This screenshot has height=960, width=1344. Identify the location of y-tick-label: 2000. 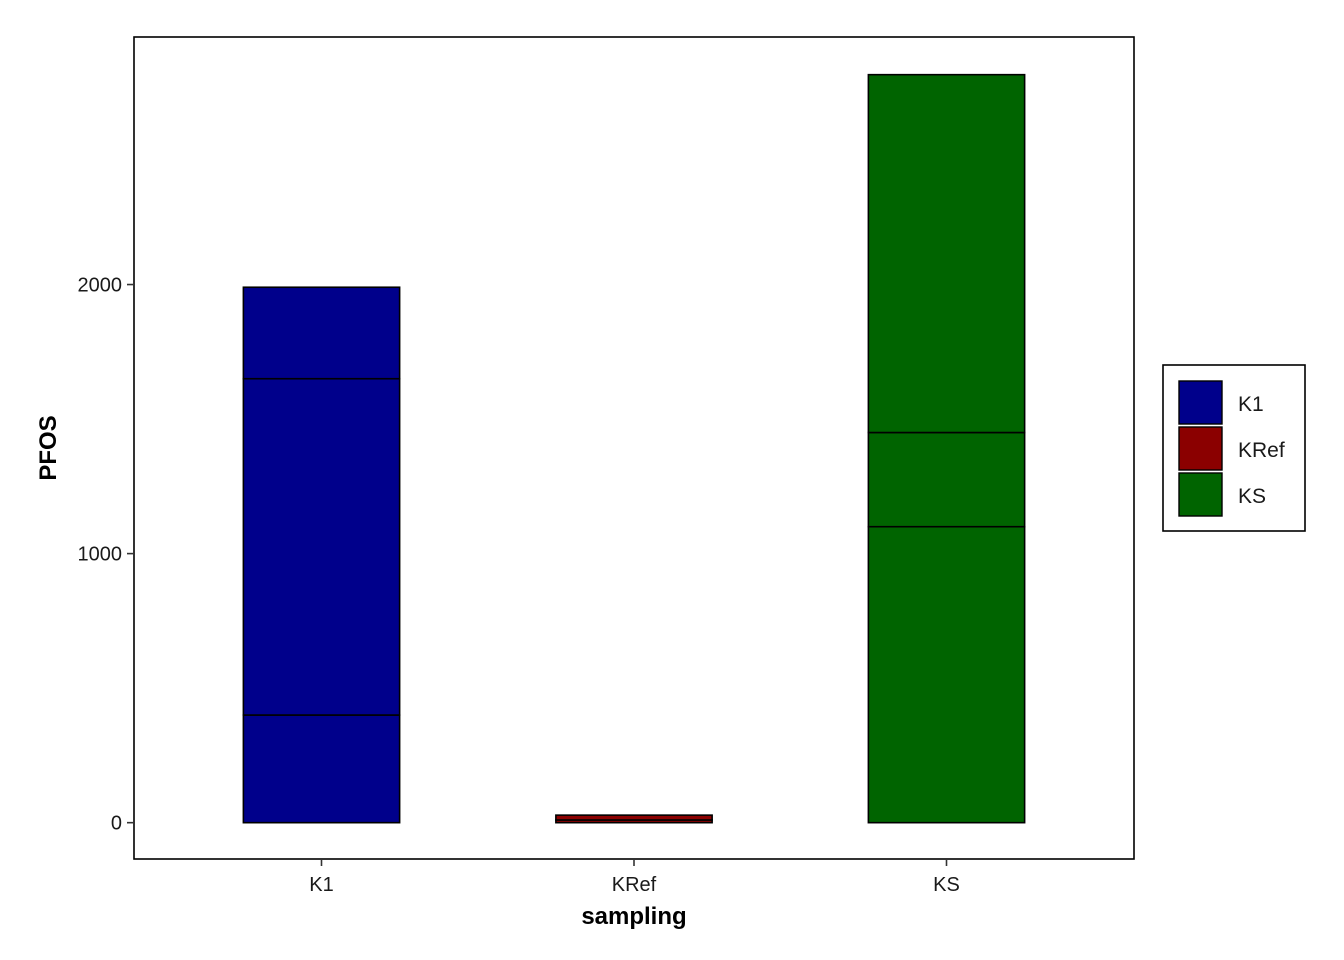
(100, 286).